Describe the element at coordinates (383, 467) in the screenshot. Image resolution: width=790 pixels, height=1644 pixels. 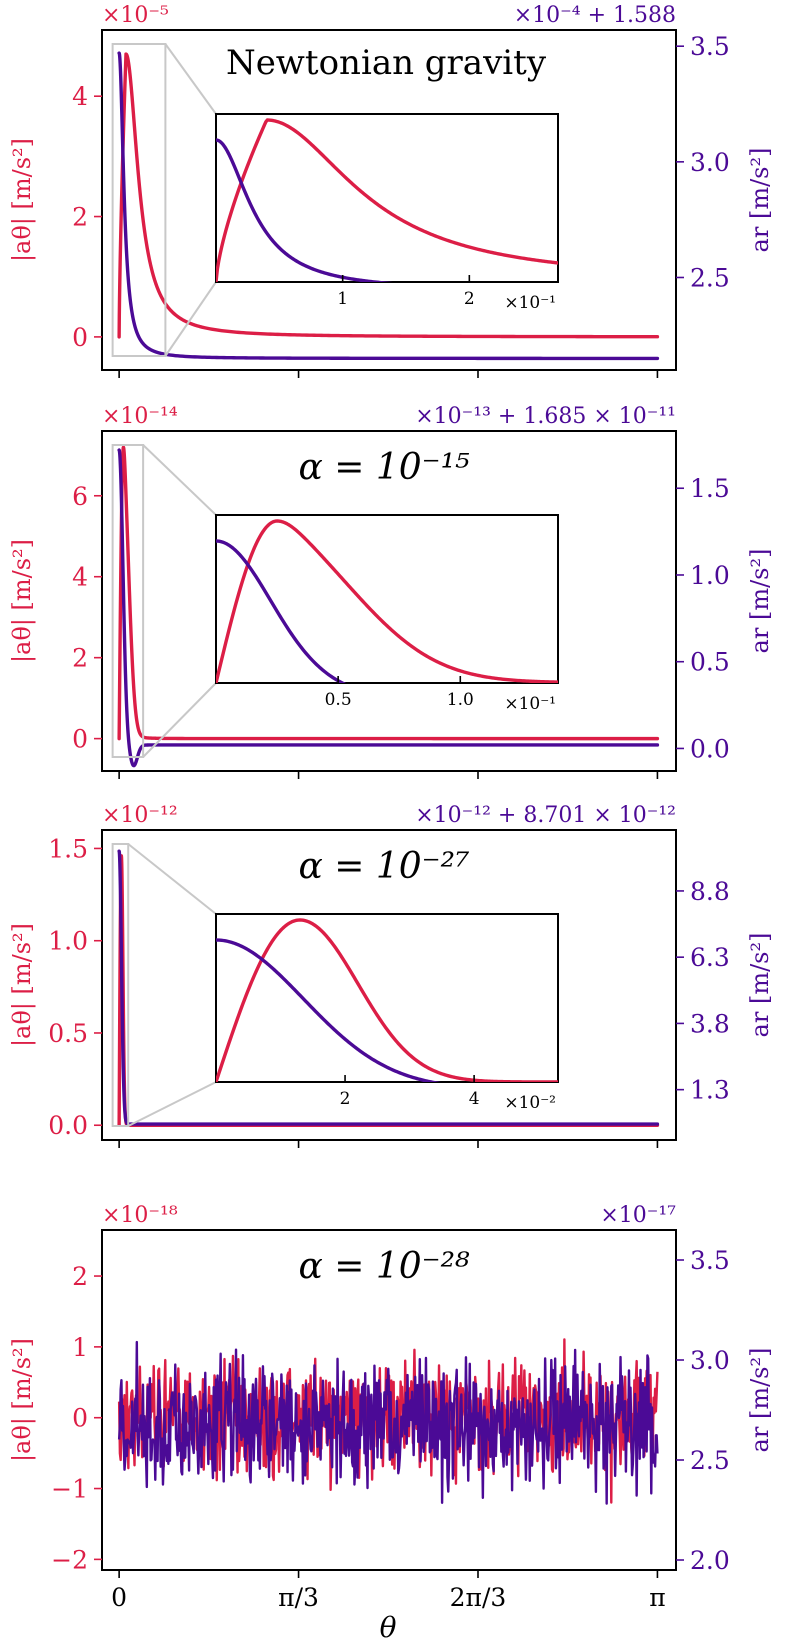
I see `panel-title: α = 10⁻¹⁵` at that location.